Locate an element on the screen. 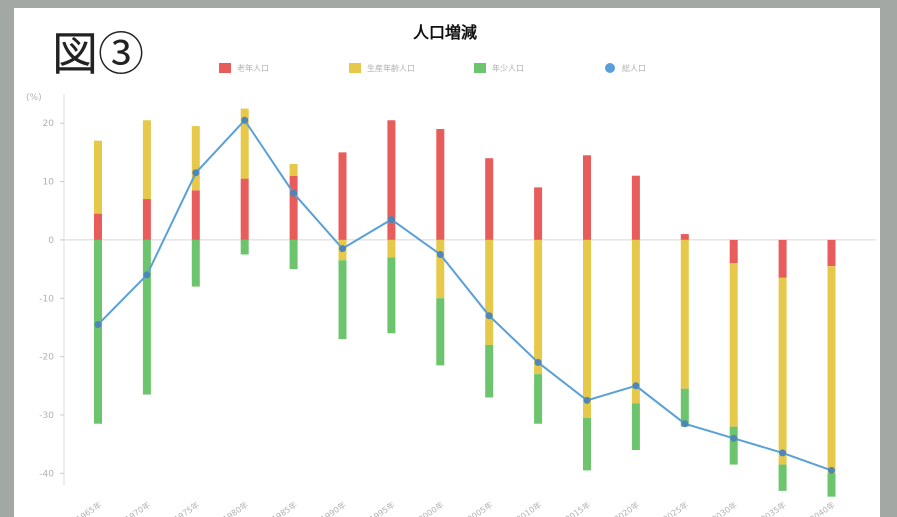  x-tick-label: 1965年 is located at coordinates (88, 508).